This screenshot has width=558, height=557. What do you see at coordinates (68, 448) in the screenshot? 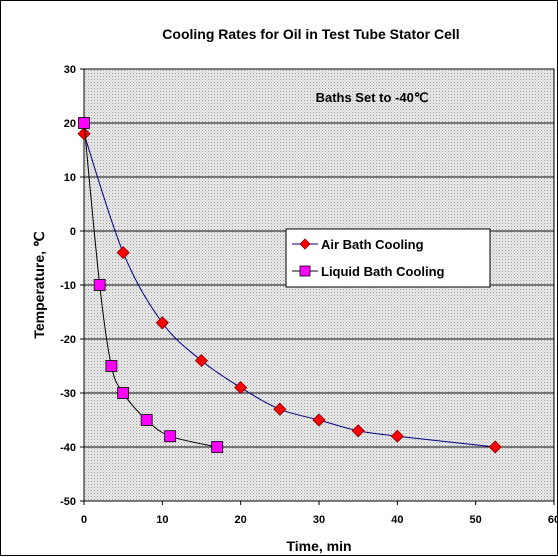
I see `y-tick-label: -40` at bounding box center [68, 448].